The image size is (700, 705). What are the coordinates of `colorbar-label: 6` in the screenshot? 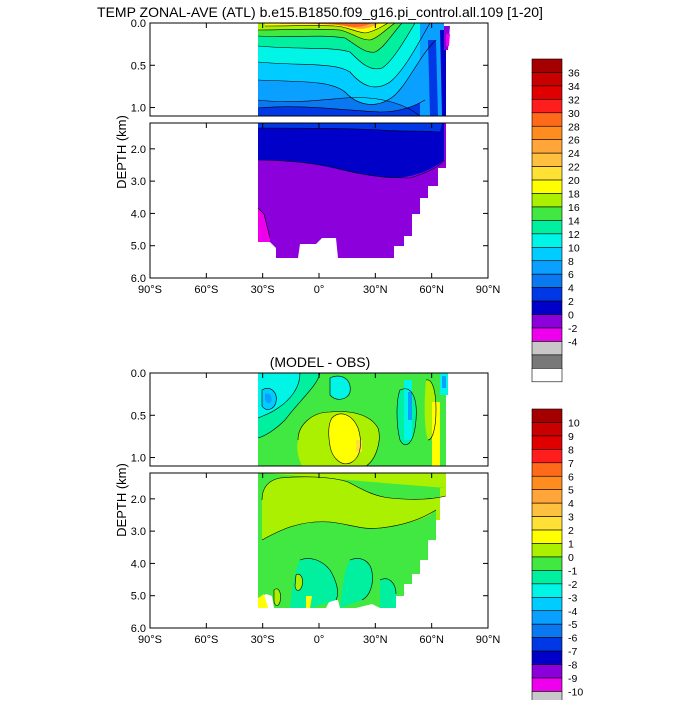 It's located at (571, 477).